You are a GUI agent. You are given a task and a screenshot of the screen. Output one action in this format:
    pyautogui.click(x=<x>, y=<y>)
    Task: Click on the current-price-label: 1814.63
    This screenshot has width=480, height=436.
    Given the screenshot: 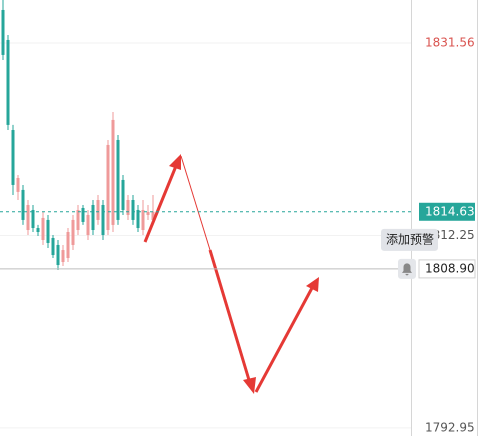 What is the action you would take?
    pyautogui.click(x=450, y=211)
    